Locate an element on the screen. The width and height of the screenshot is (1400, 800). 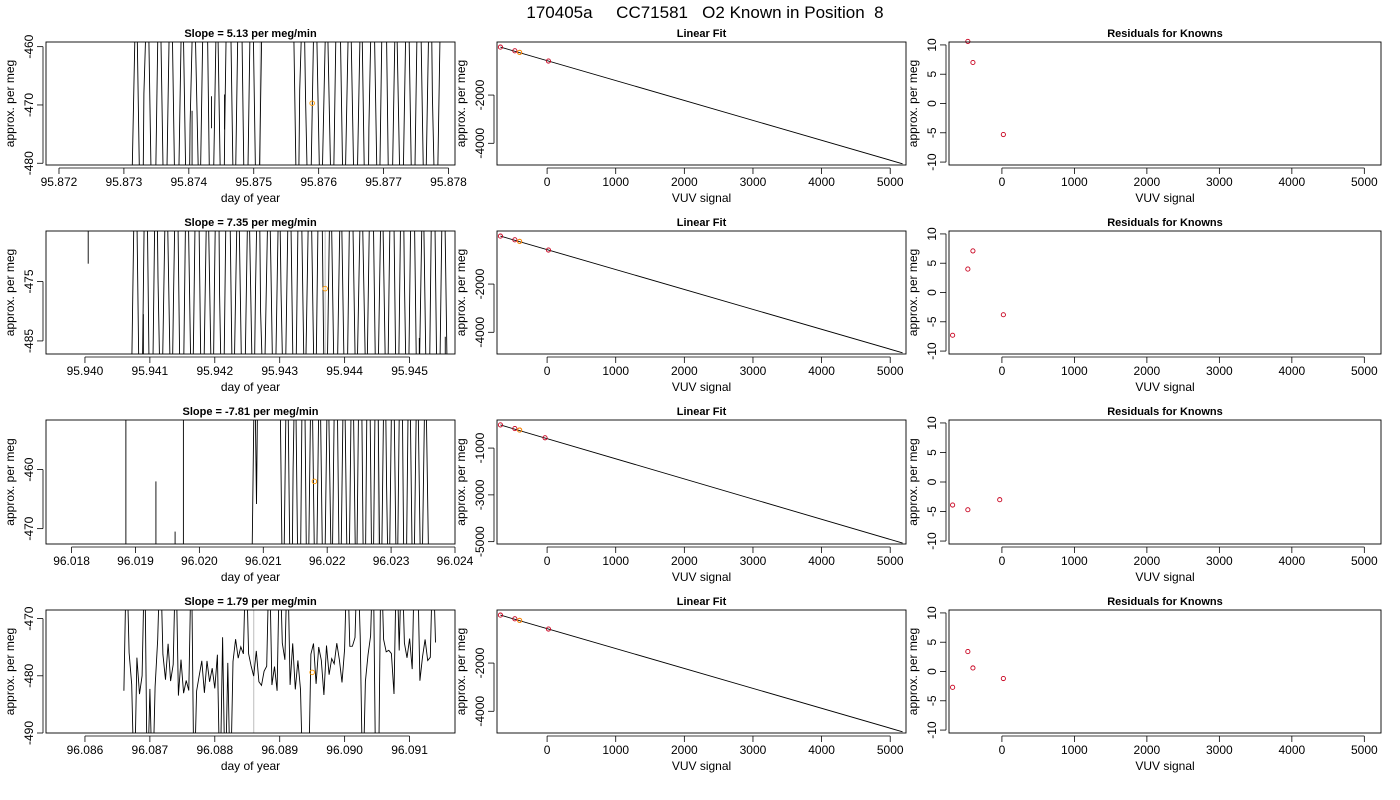
y-tick-label: -3000 is located at coordinates (480, 494).